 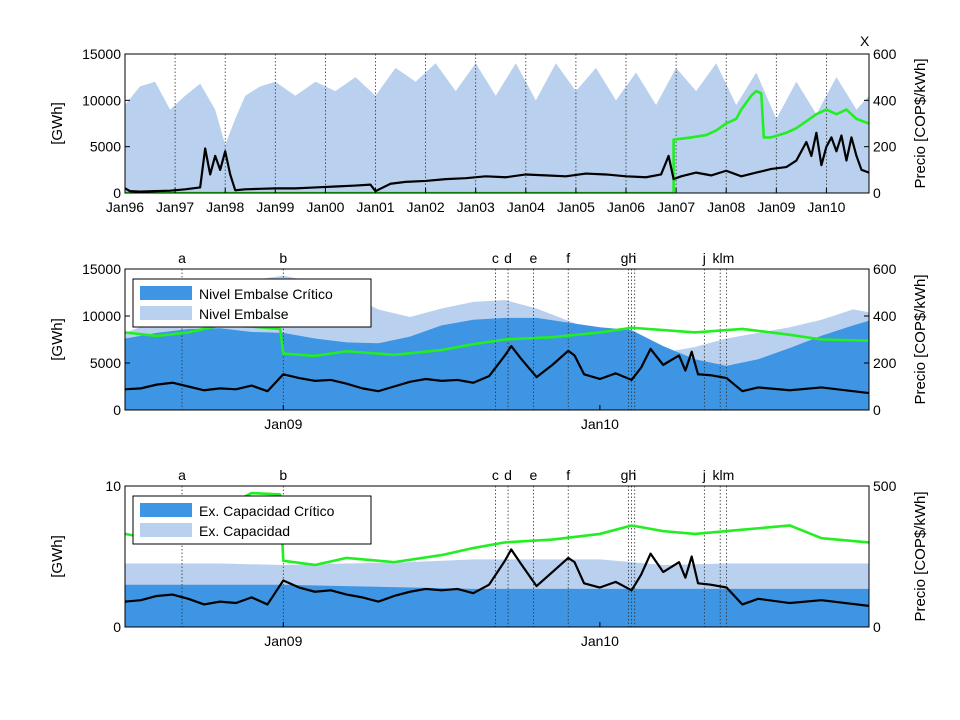 I want to click on area-nivel-embalse-cr-tico, so click(x=497, y=363).